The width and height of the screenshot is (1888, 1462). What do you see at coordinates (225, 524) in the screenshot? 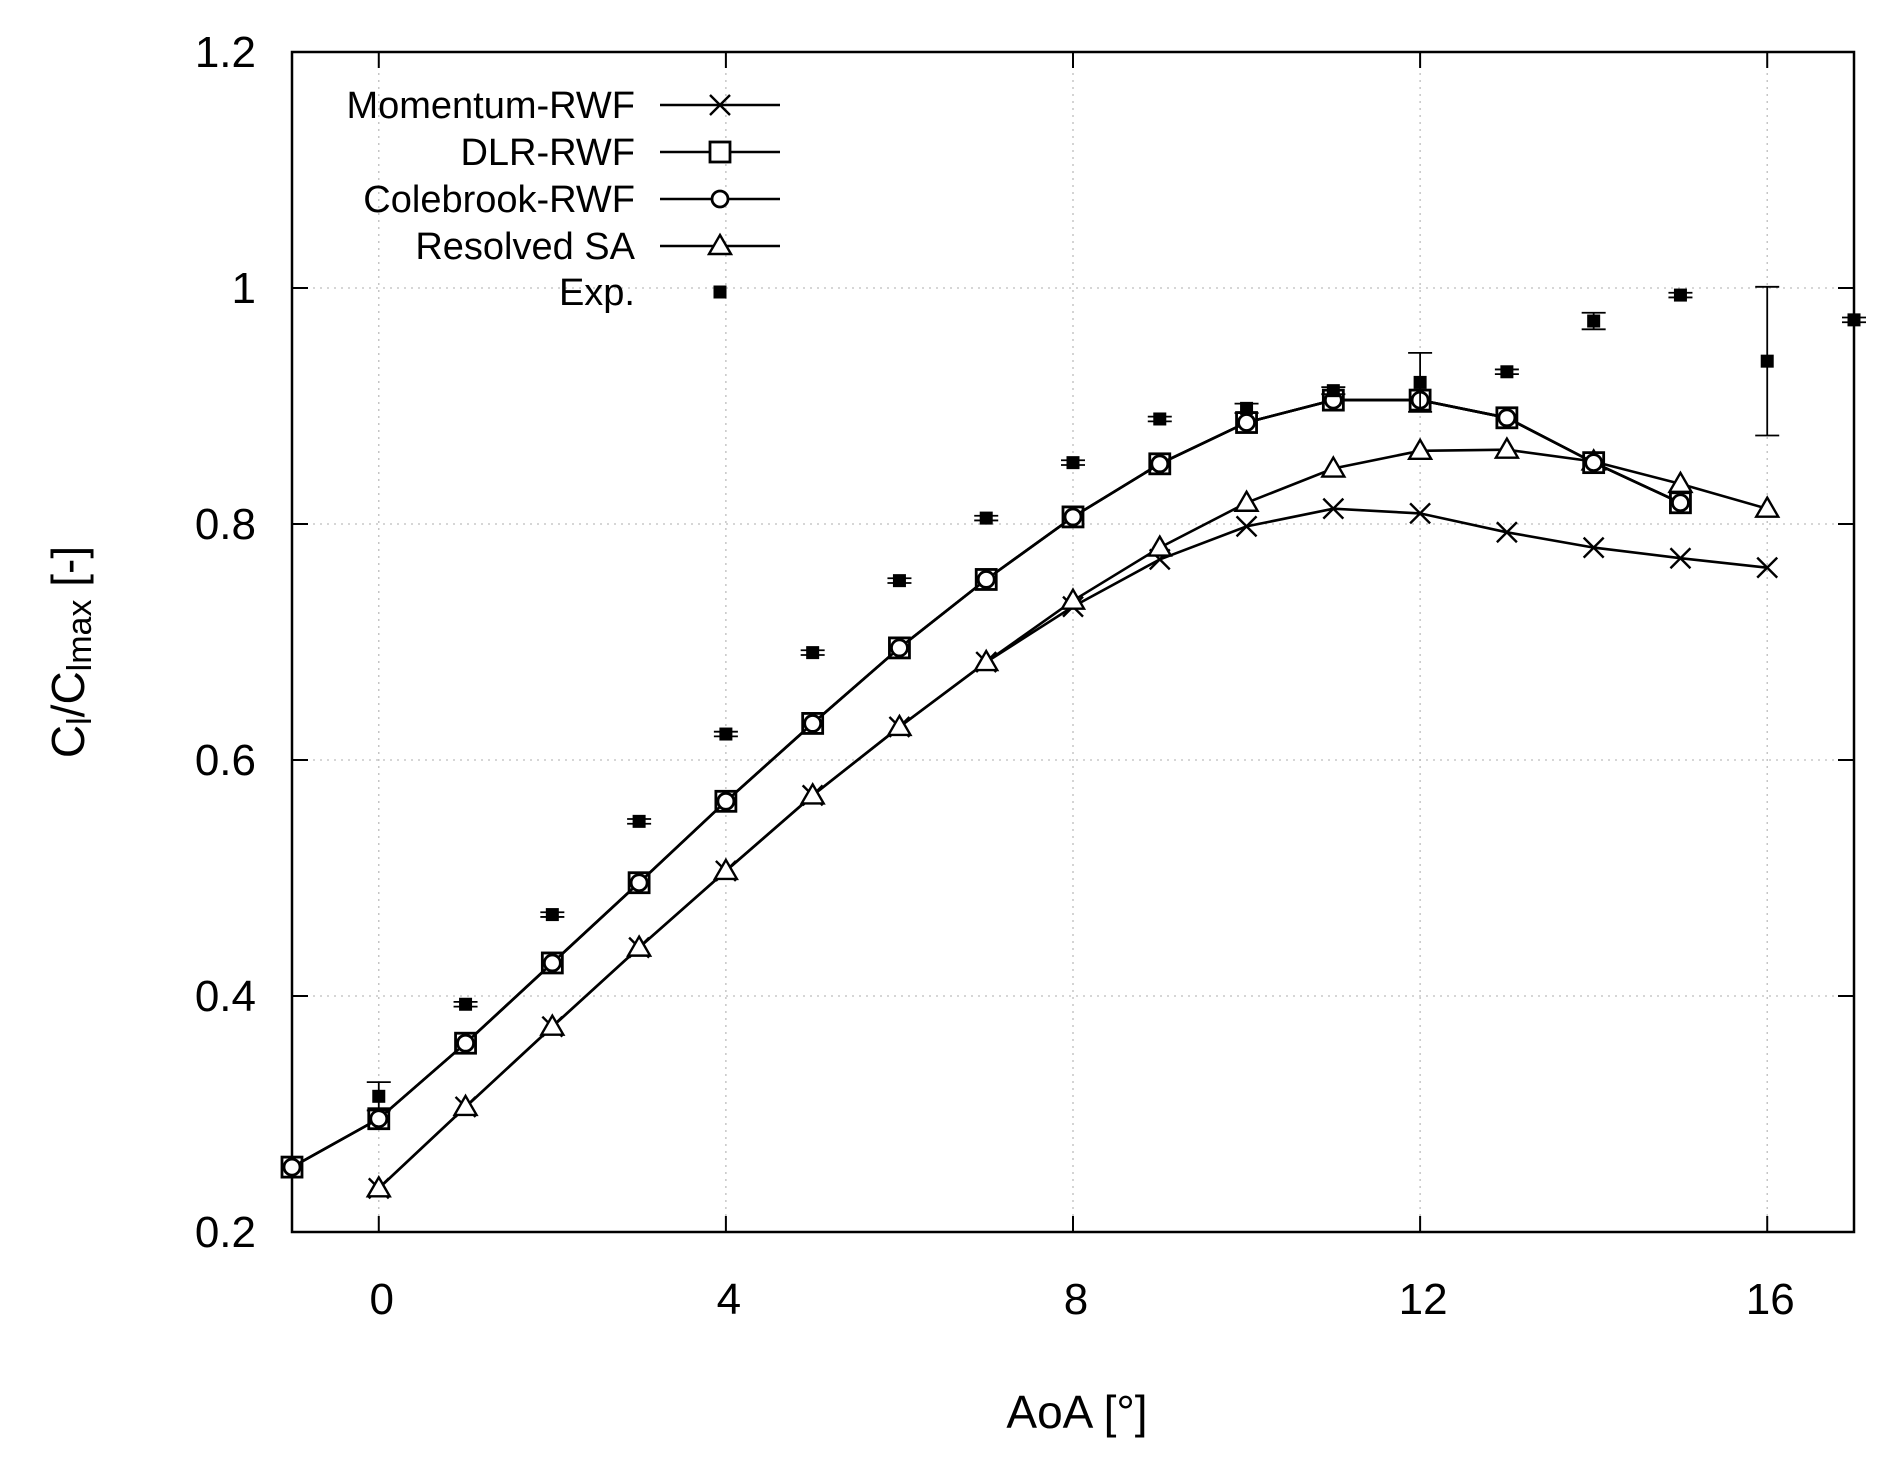
I see `y-tick-label: 0.8` at bounding box center [225, 524].